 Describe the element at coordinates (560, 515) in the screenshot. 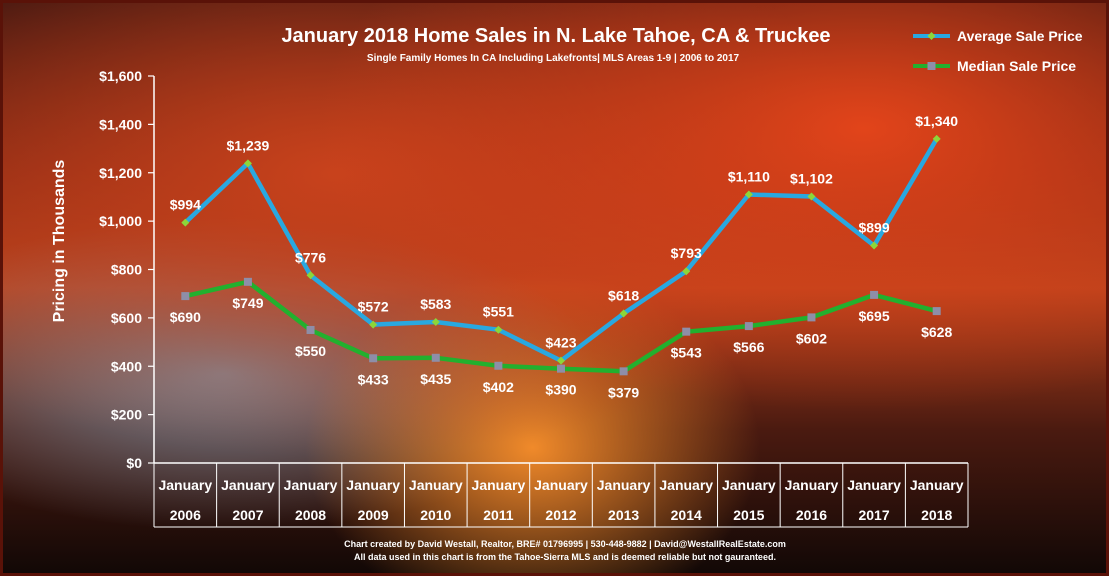

I see `x-tick-label-year: 2012` at that location.